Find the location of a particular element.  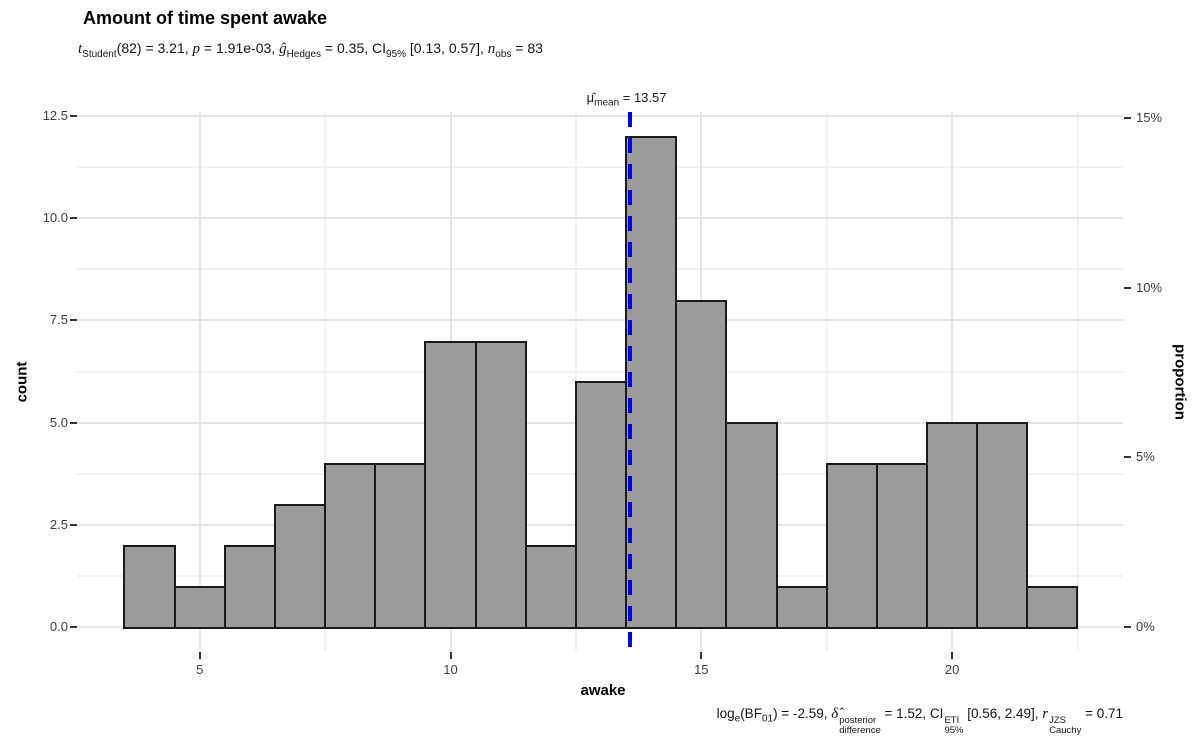

x-tick-label: 20 is located at coordinates (952, 669).